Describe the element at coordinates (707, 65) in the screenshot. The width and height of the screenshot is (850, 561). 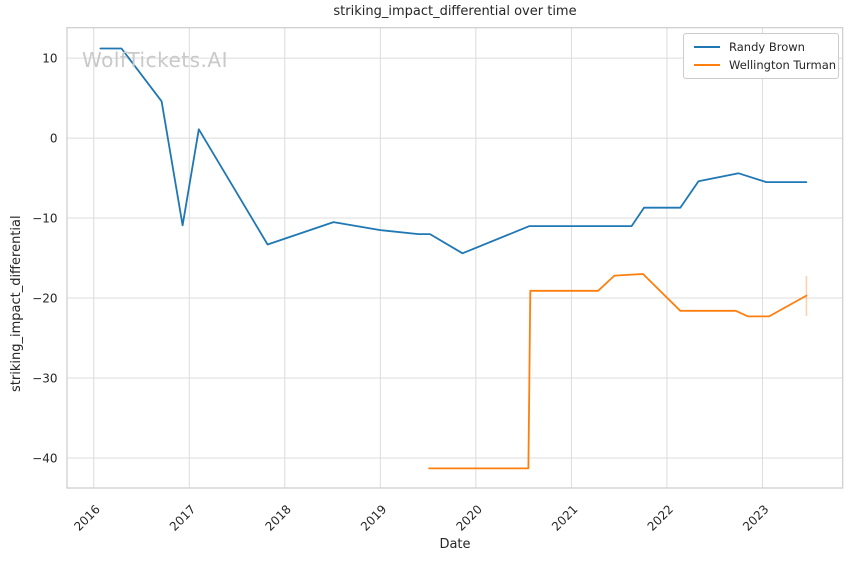
I see `legend-line-swatch-orange` at that location.